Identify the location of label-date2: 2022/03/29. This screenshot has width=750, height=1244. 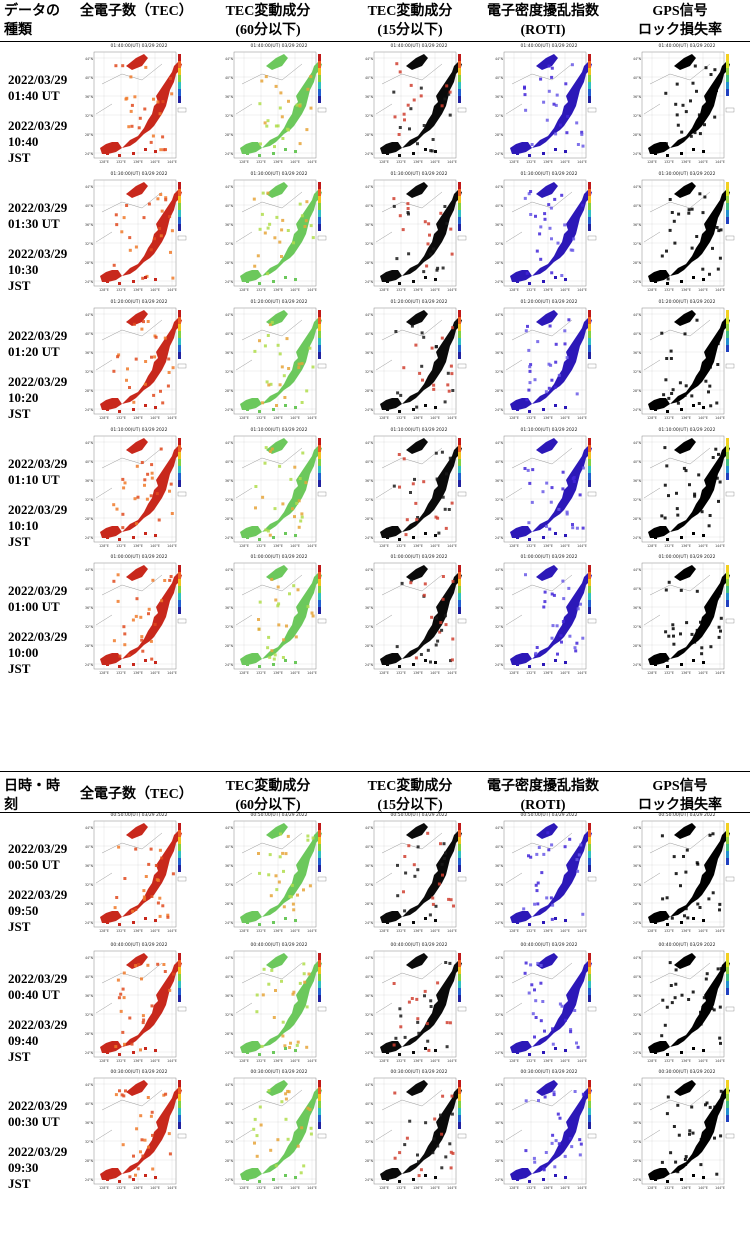
(38, 125).